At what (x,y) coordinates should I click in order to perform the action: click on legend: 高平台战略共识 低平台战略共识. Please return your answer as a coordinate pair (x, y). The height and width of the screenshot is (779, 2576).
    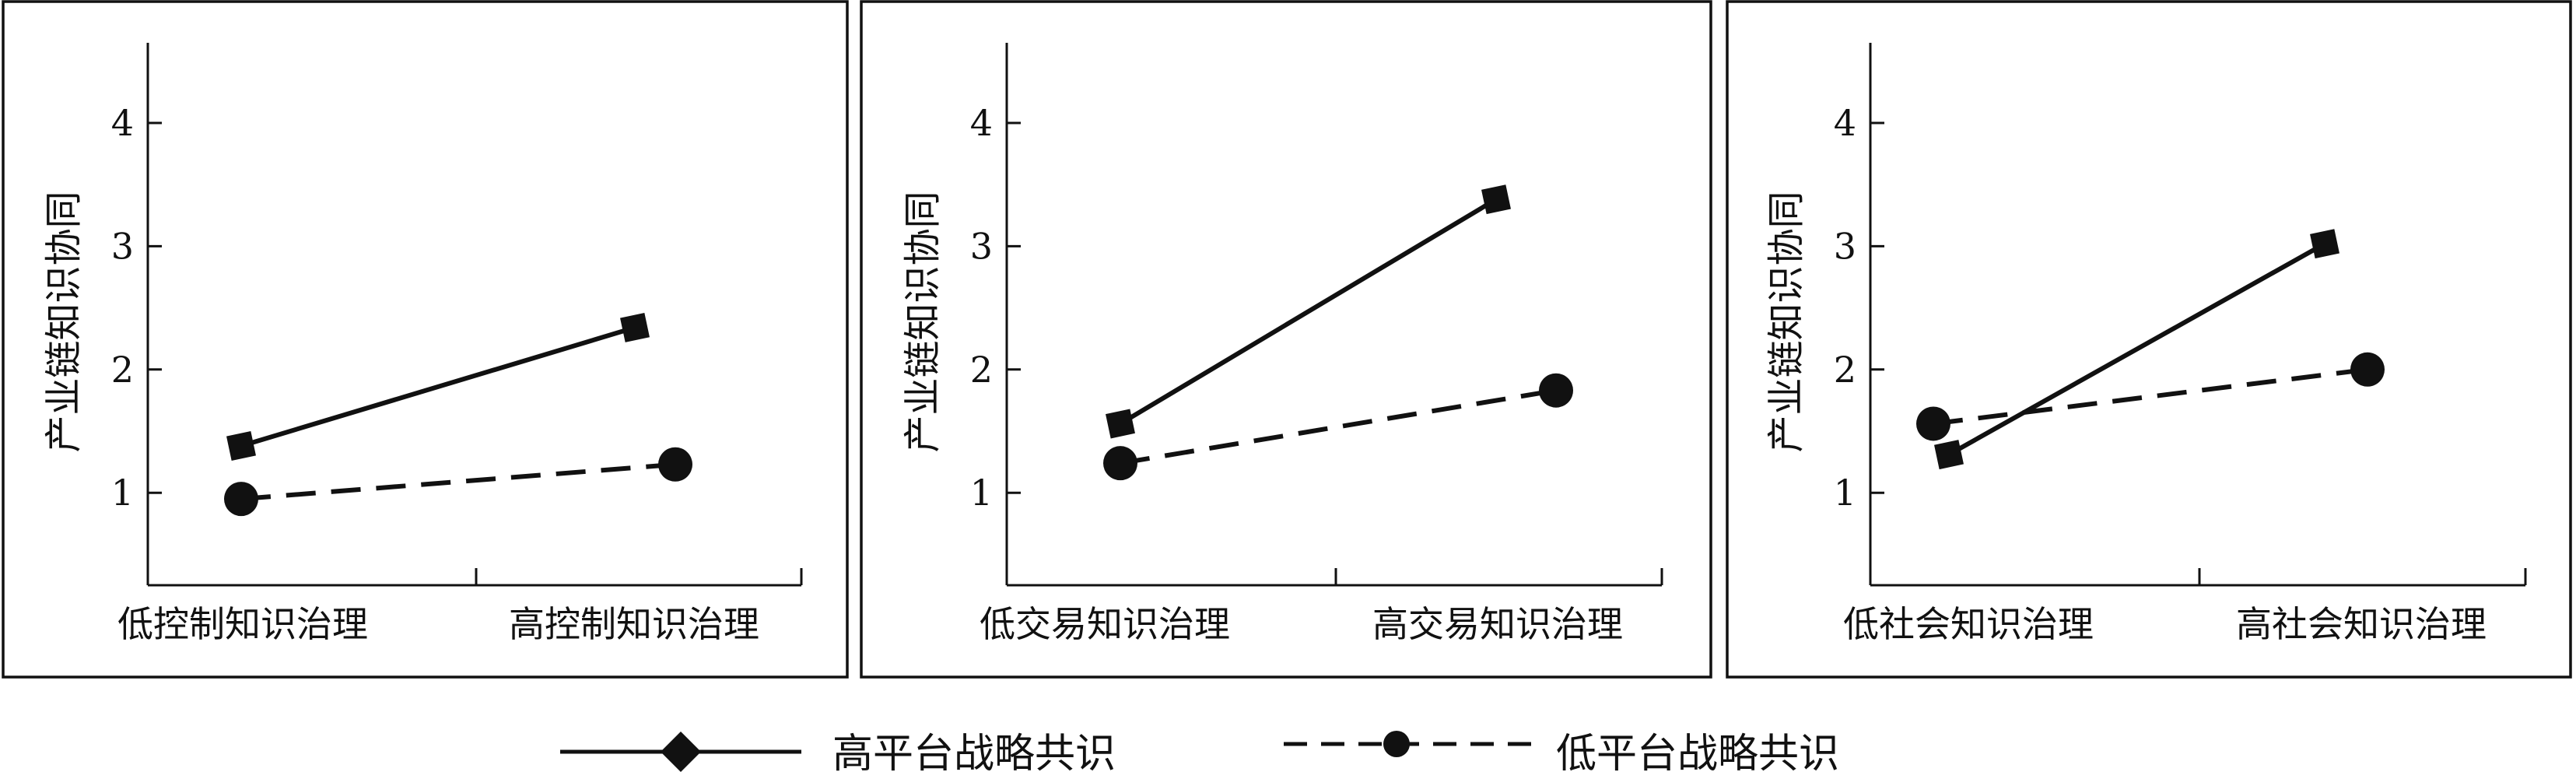
    Looking at the image, I should click on (1199, 754).